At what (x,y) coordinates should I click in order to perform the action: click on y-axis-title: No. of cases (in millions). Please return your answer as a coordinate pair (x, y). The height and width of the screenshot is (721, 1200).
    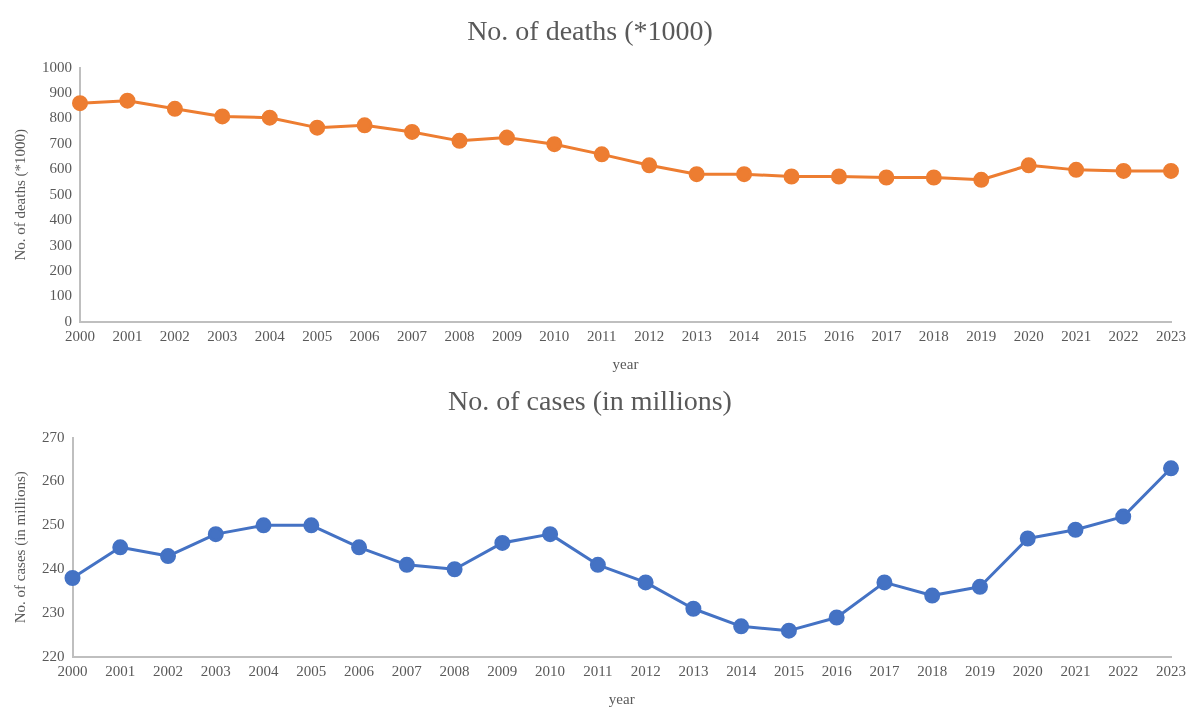
    Looking at the image, I should click on (20, 547).